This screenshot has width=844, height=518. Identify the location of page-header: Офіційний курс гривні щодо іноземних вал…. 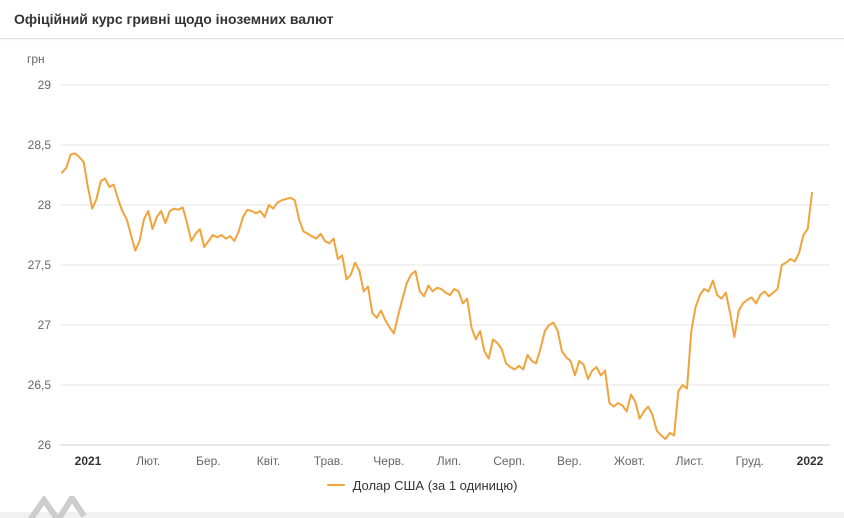
(422, 19).